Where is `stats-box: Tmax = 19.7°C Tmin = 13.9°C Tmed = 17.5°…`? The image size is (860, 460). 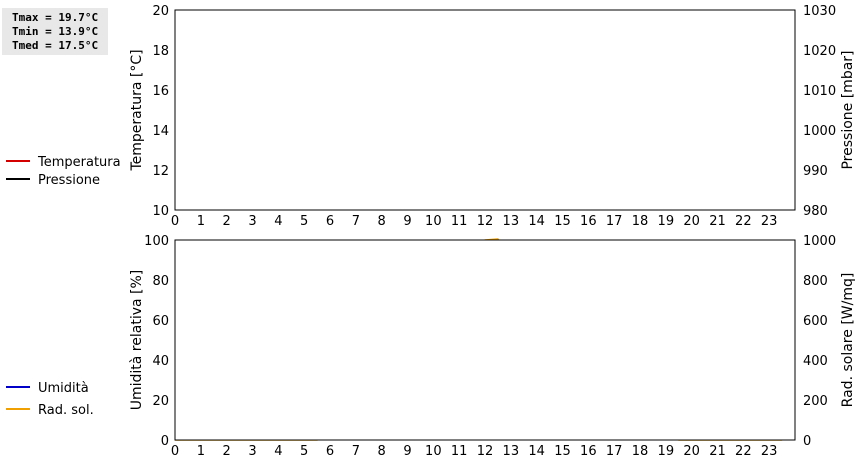 stats-box: Tmax = 19.7°C Tmin = 13.9°C Tmed = 17.5°… is located at coordinates (55, 31).